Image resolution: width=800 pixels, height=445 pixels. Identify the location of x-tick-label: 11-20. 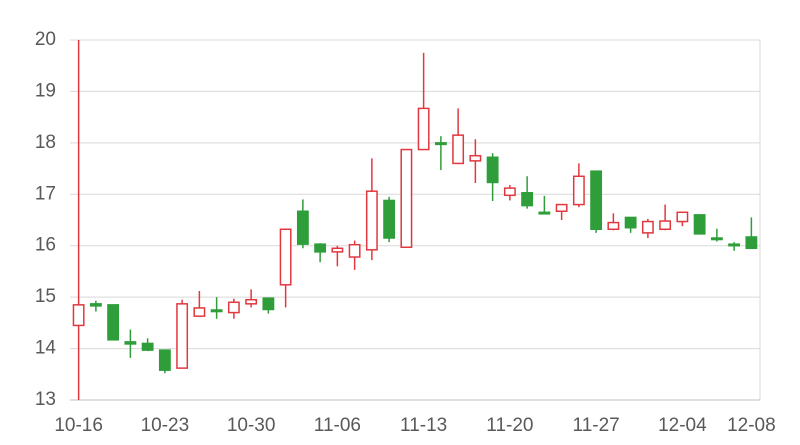
(509, 425).